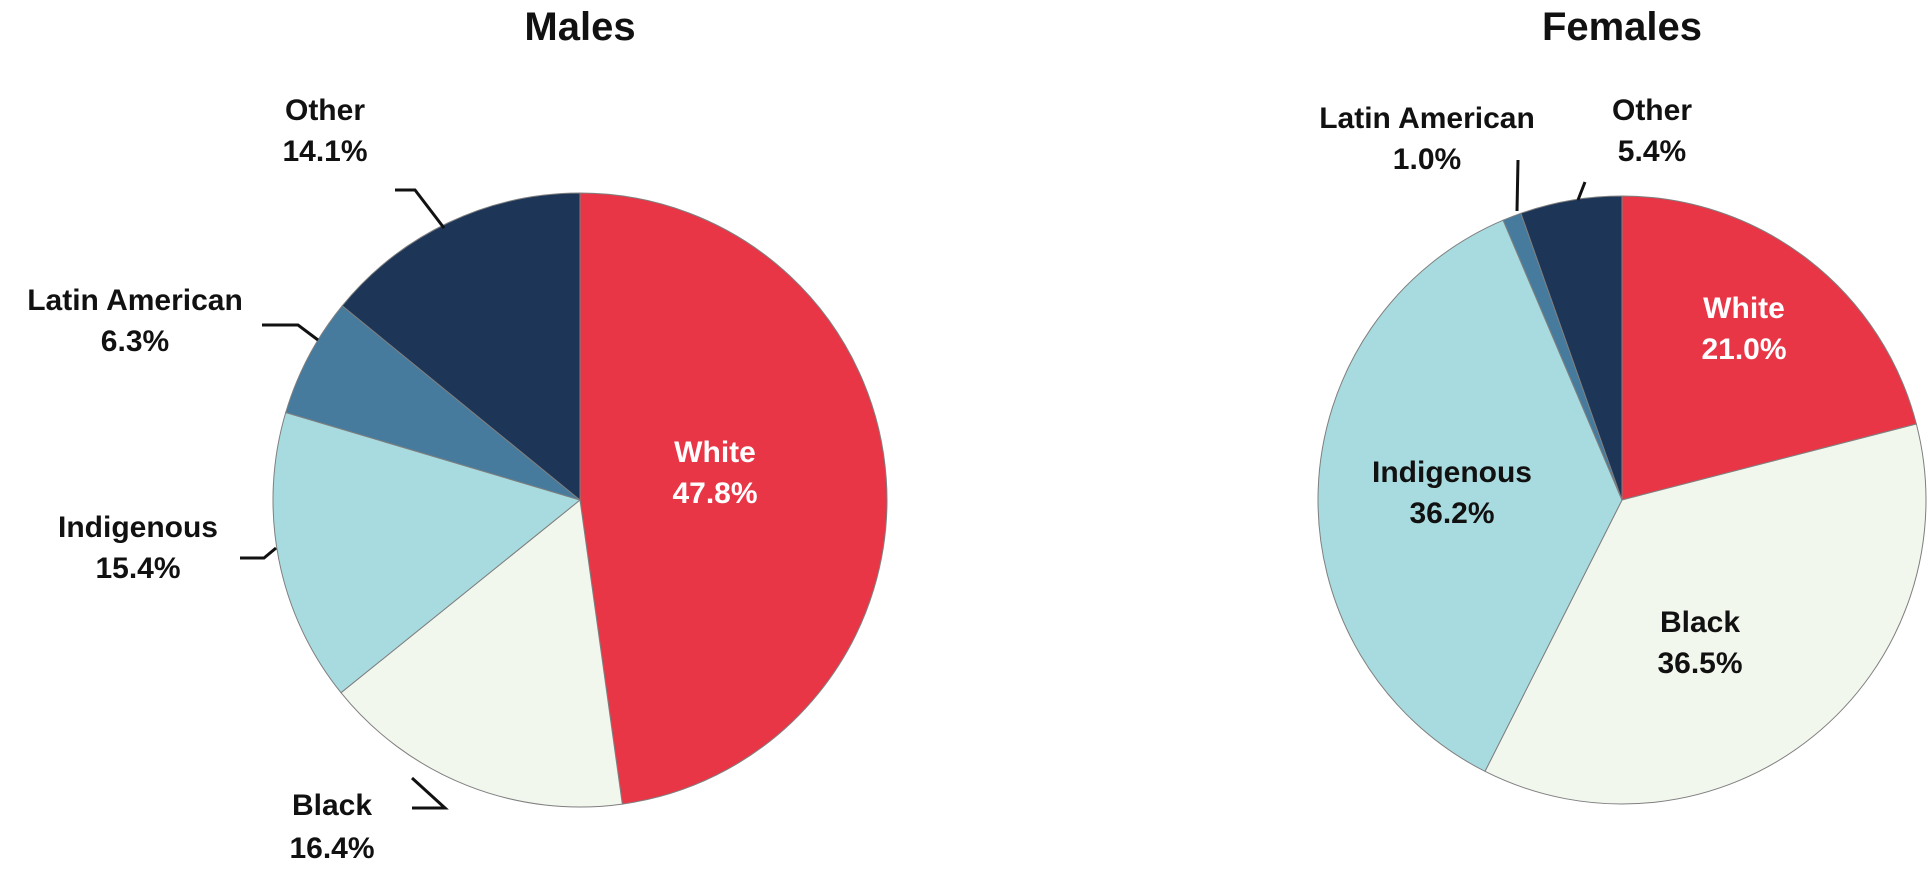  Describe the element at coordinates (714, 493) in the screenshot. I see `males-value-white: 47.8%` at that location.